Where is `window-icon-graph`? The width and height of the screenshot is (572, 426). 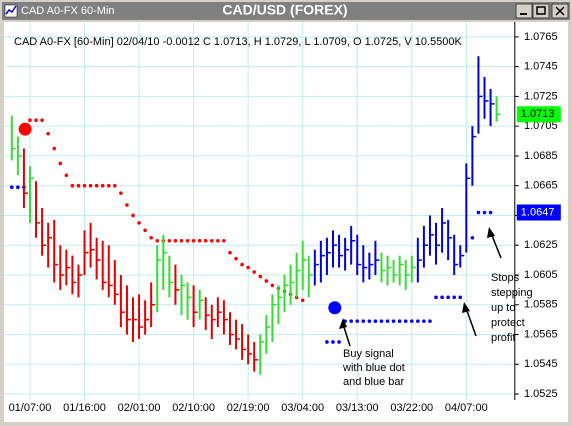 window-icon-graph is located at coordinates (11, 10).